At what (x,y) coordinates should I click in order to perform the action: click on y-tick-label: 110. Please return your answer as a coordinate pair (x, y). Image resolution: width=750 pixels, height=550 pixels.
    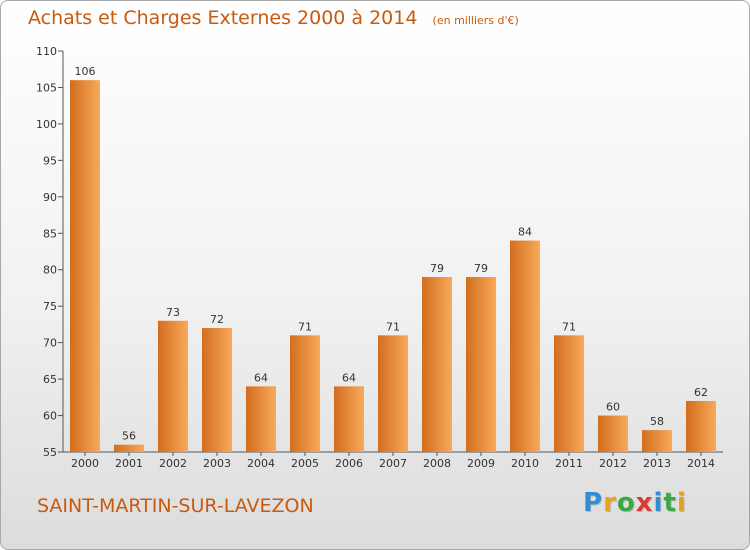
    Looking at the image, I should click on (46, 51).